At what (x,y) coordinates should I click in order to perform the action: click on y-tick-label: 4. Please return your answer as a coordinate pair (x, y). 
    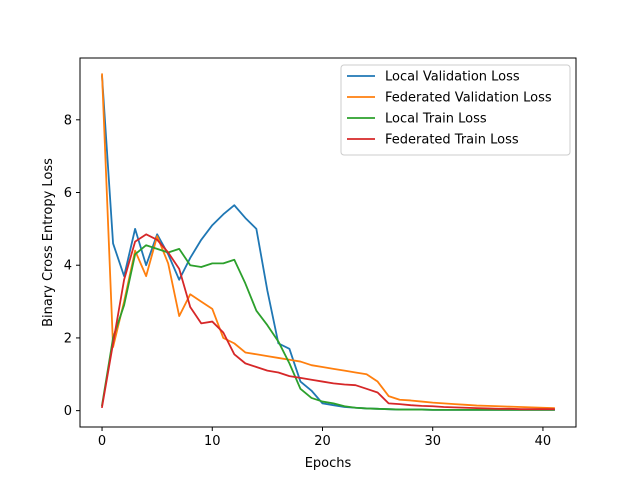
    Looking at the image, I should click on (68, 266).